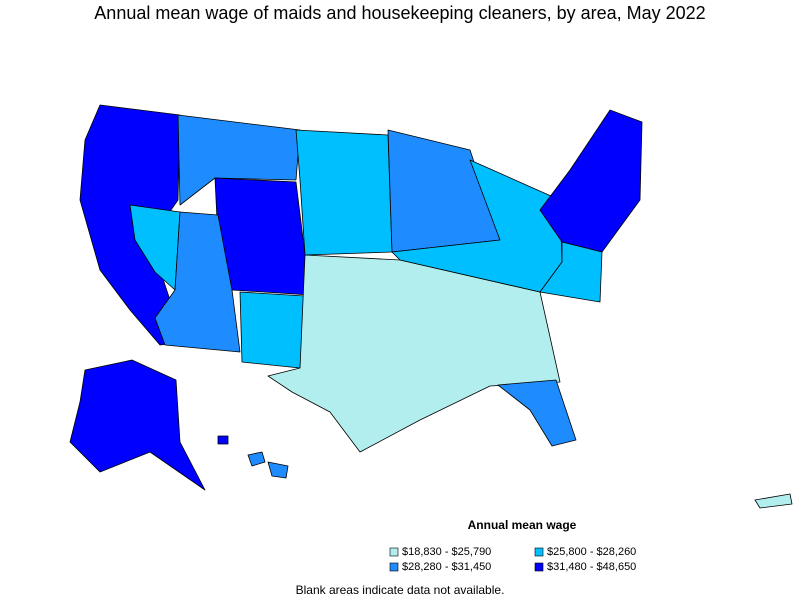 Image resolution: width=800 pixels, height=600 pixels. I want to click on legend-label: $28,280 - $31,450, so click(446, 567).